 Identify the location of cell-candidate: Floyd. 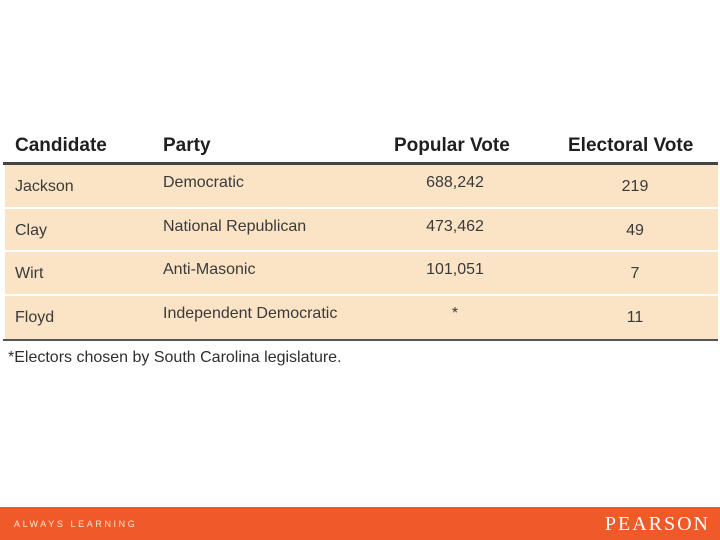
(35, 317).